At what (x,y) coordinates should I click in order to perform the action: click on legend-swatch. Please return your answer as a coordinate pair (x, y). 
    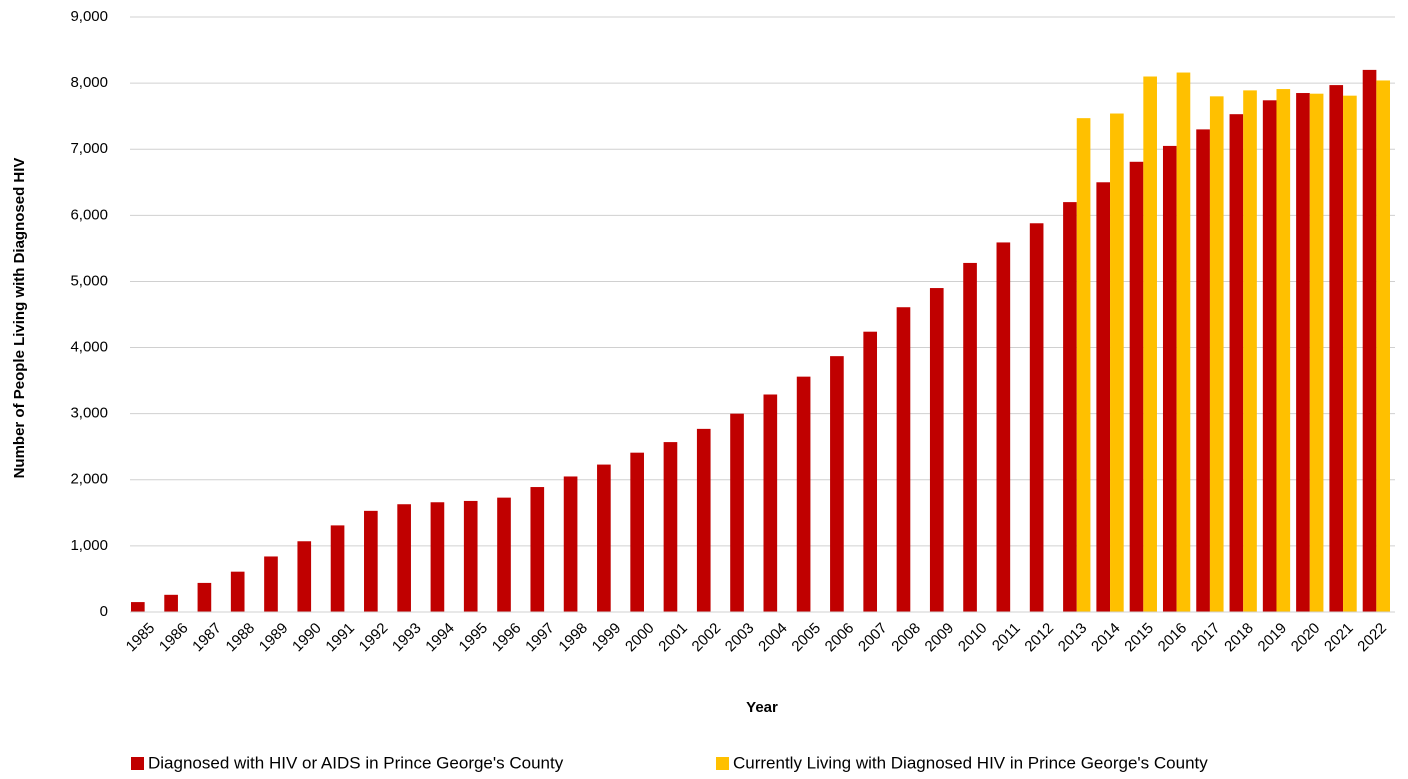
    Looking at the image, I should click on (722, 763).